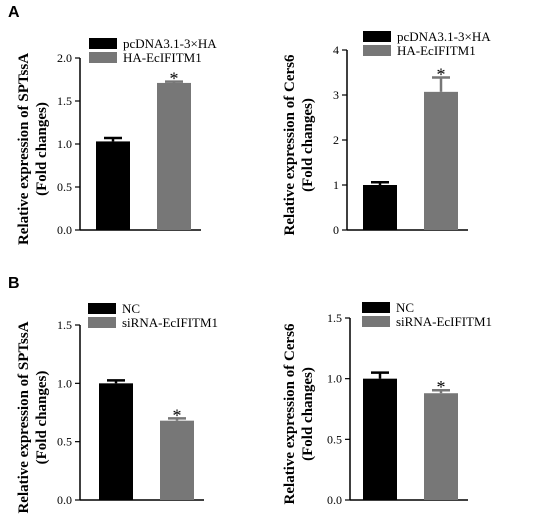 This screenshot has height=522, width=536. Describe the element at coordinates (64, 58) in the screenshot. I see `y-tick-label: 2.0` at that location.